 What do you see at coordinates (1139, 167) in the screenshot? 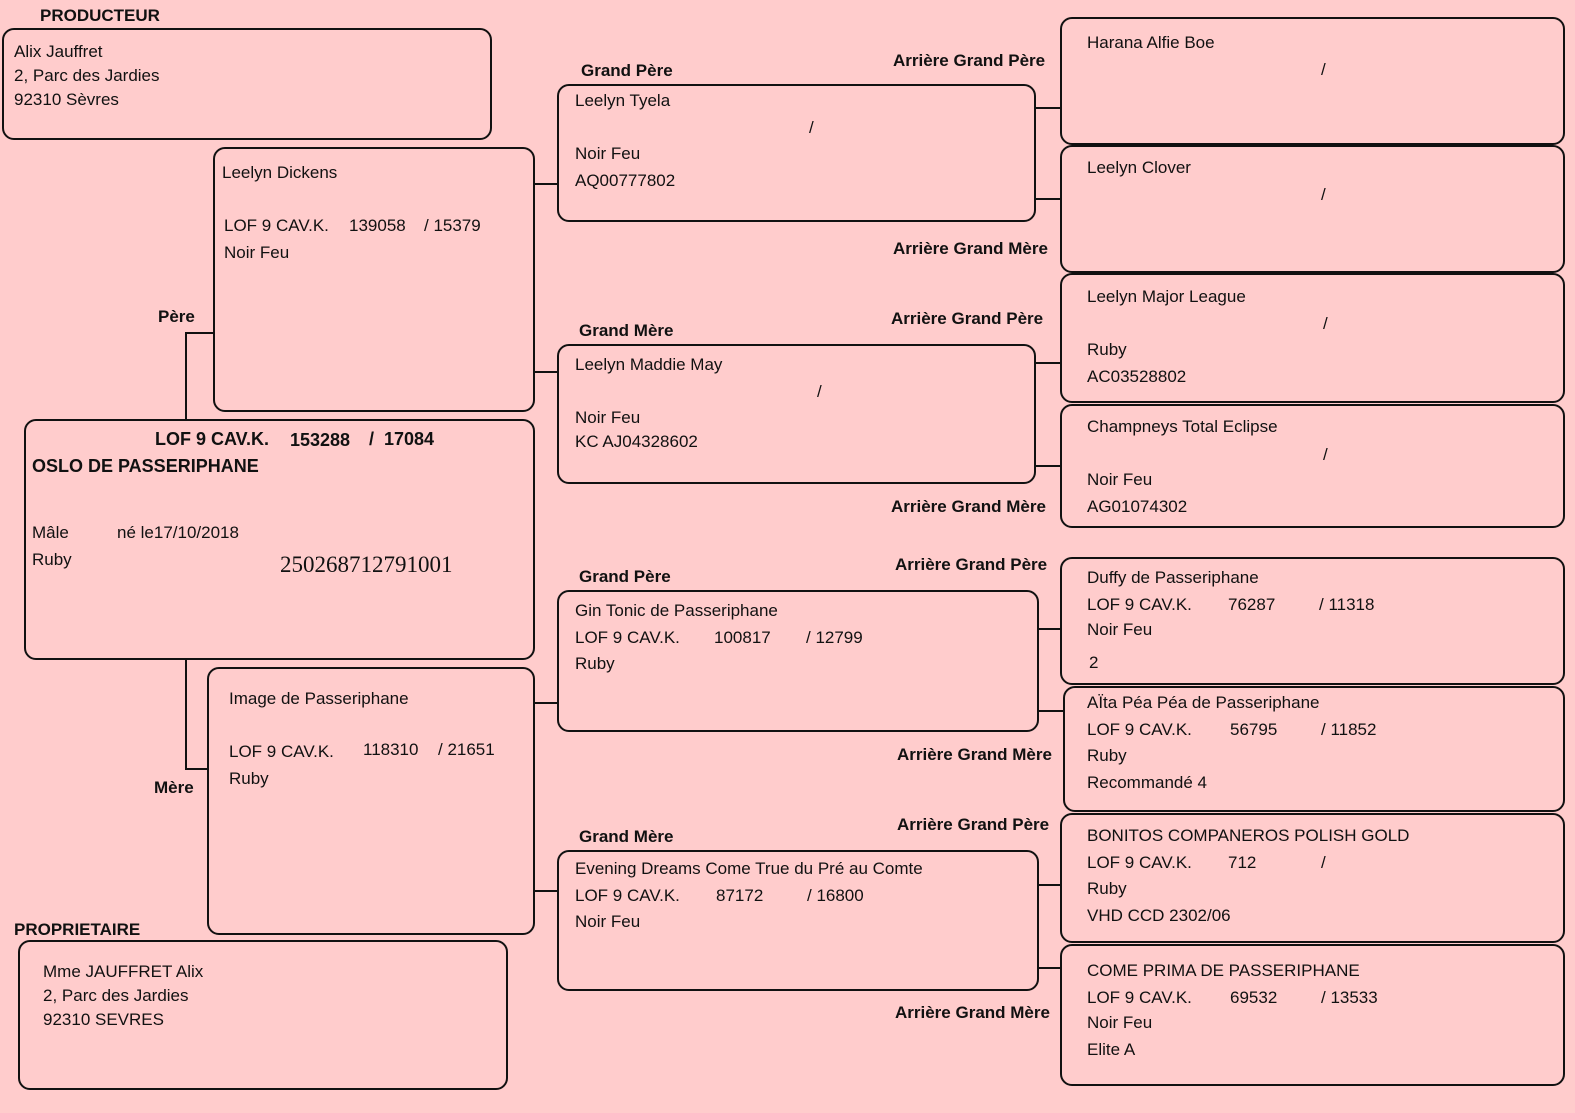
I see `ggm1-name: Leelyn Clover` at bounding box center [1139, 167].